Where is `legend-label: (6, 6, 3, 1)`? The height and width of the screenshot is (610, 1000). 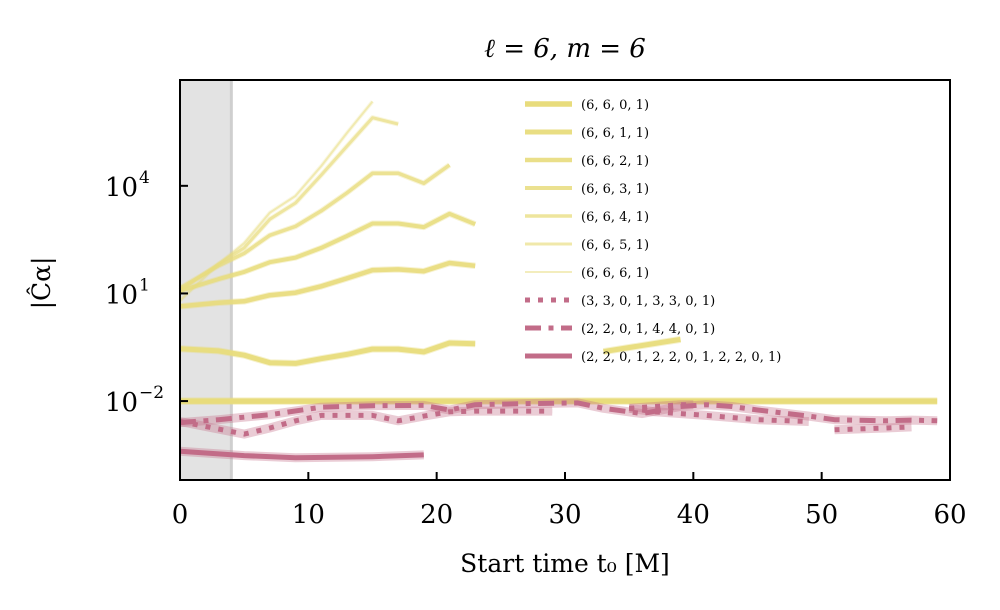
legend-label: (6, 6, 3, 1) is located at coordinates (615, 189).